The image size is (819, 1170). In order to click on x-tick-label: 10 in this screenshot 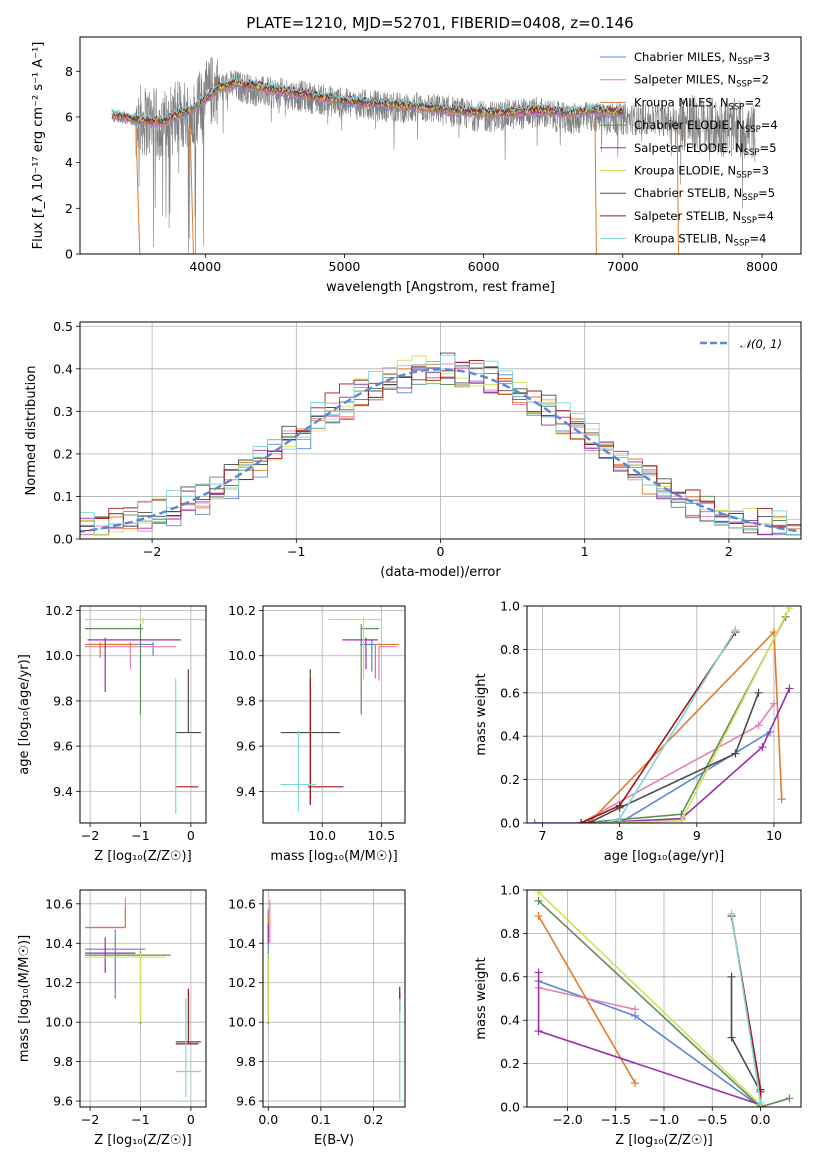, I will do `click(774, 835)`.